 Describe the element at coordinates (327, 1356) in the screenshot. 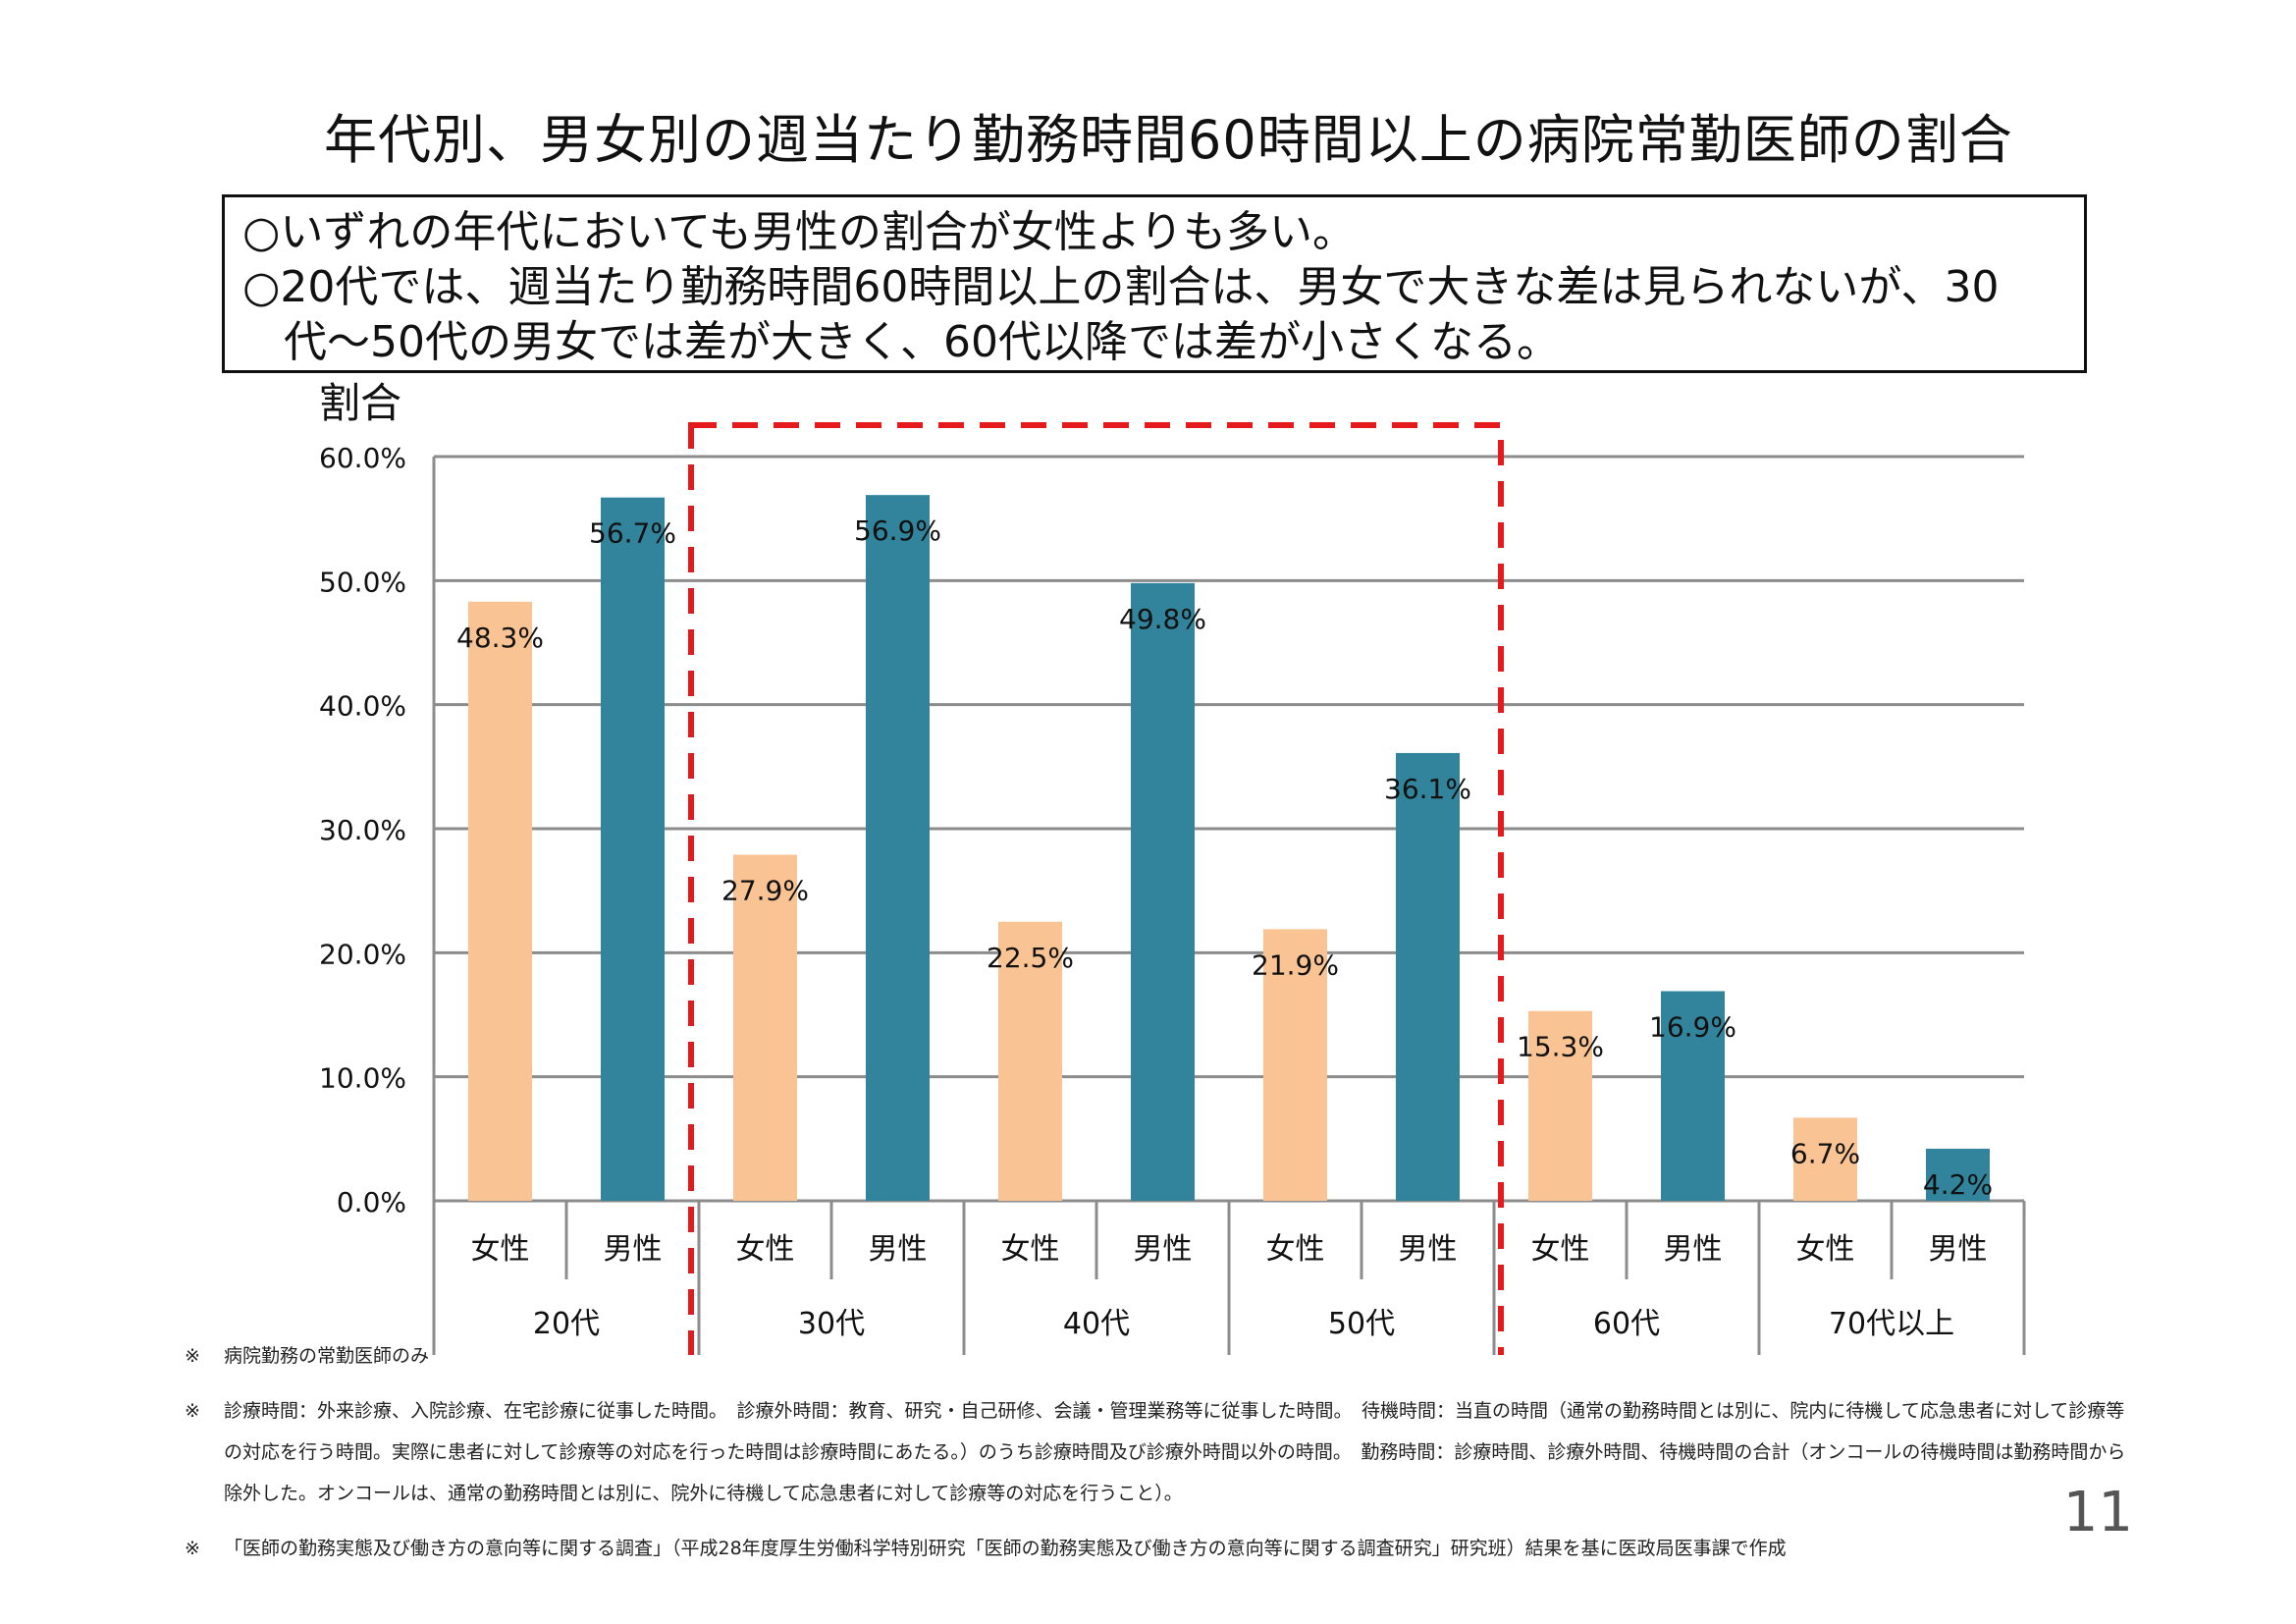

I see `footnote-text: 病院勤務の常勤医師のみ` at that location.